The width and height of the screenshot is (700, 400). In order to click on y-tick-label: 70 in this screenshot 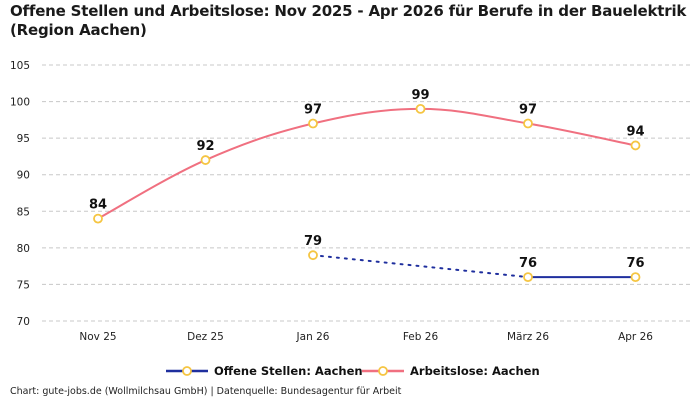, I will do `click(23, 322)`.